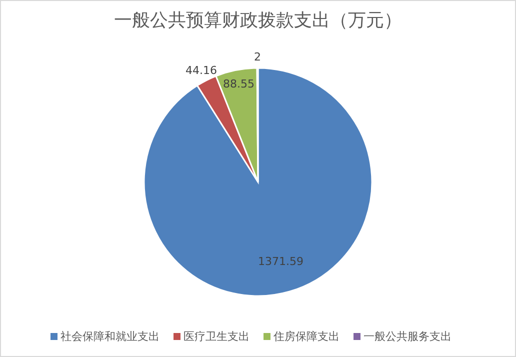 The image size is (516, 357). What do you see at coordinates (281, 261) in the screenshot?
I see `data-label: 1371.59` at bounding box center [281, 261].